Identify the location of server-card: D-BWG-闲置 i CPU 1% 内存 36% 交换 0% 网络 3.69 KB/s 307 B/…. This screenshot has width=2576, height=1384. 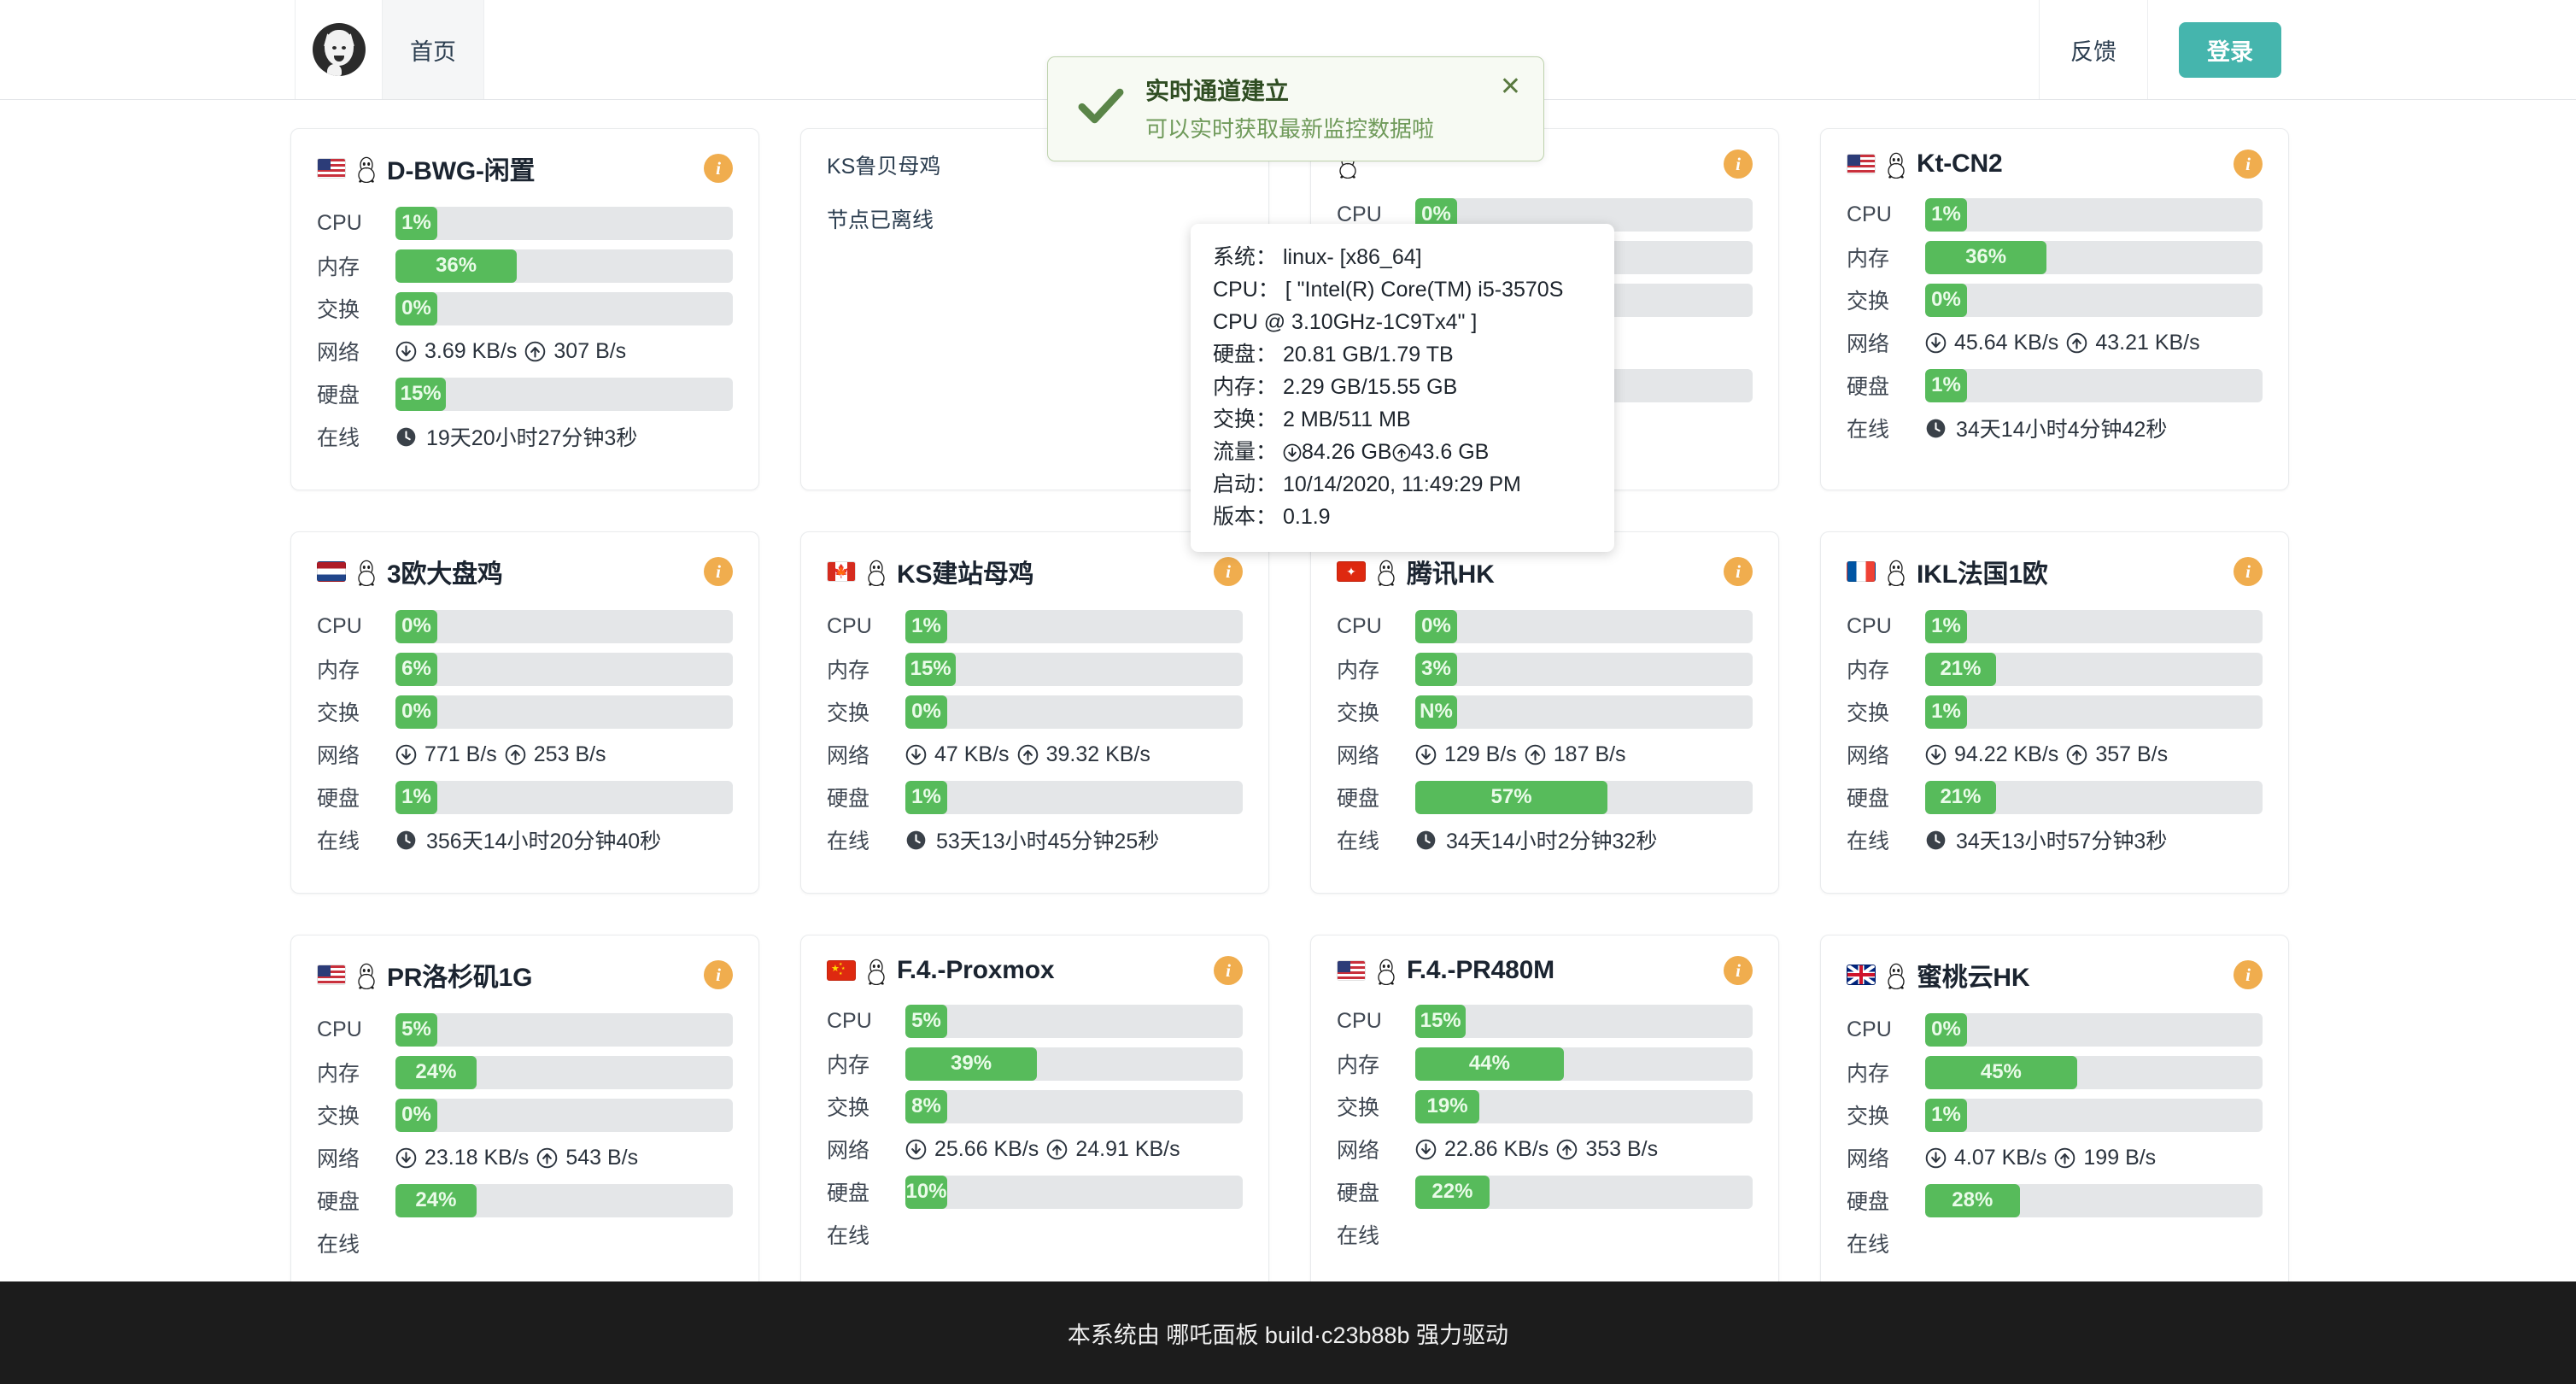
(524, 309).